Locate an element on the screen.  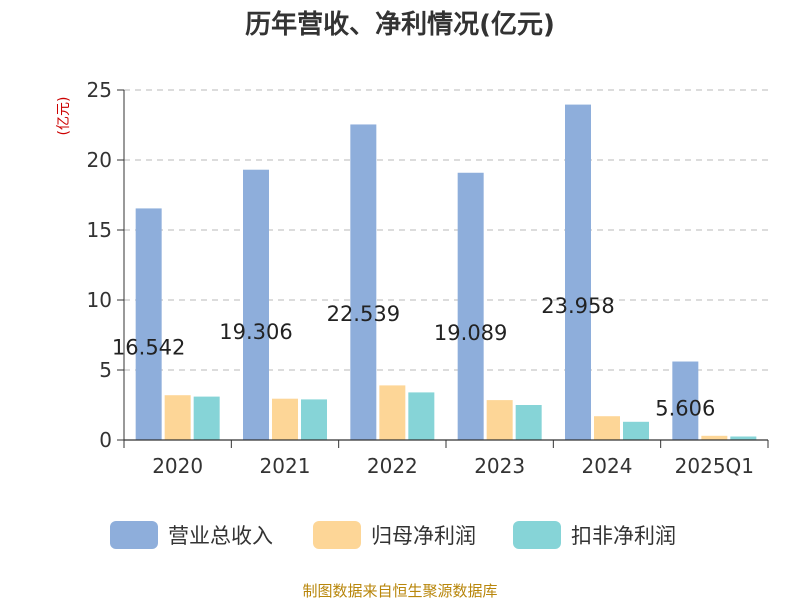
y-tick-label: 5 is located at coordinates (105, 370).